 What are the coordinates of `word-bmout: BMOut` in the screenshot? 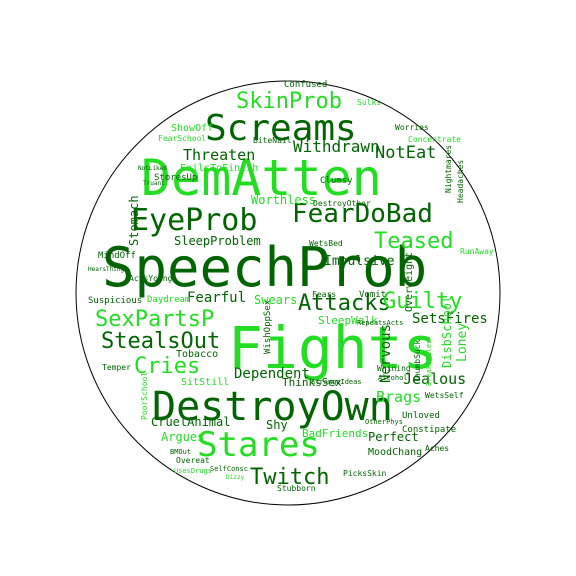 It's located at (180, 452).